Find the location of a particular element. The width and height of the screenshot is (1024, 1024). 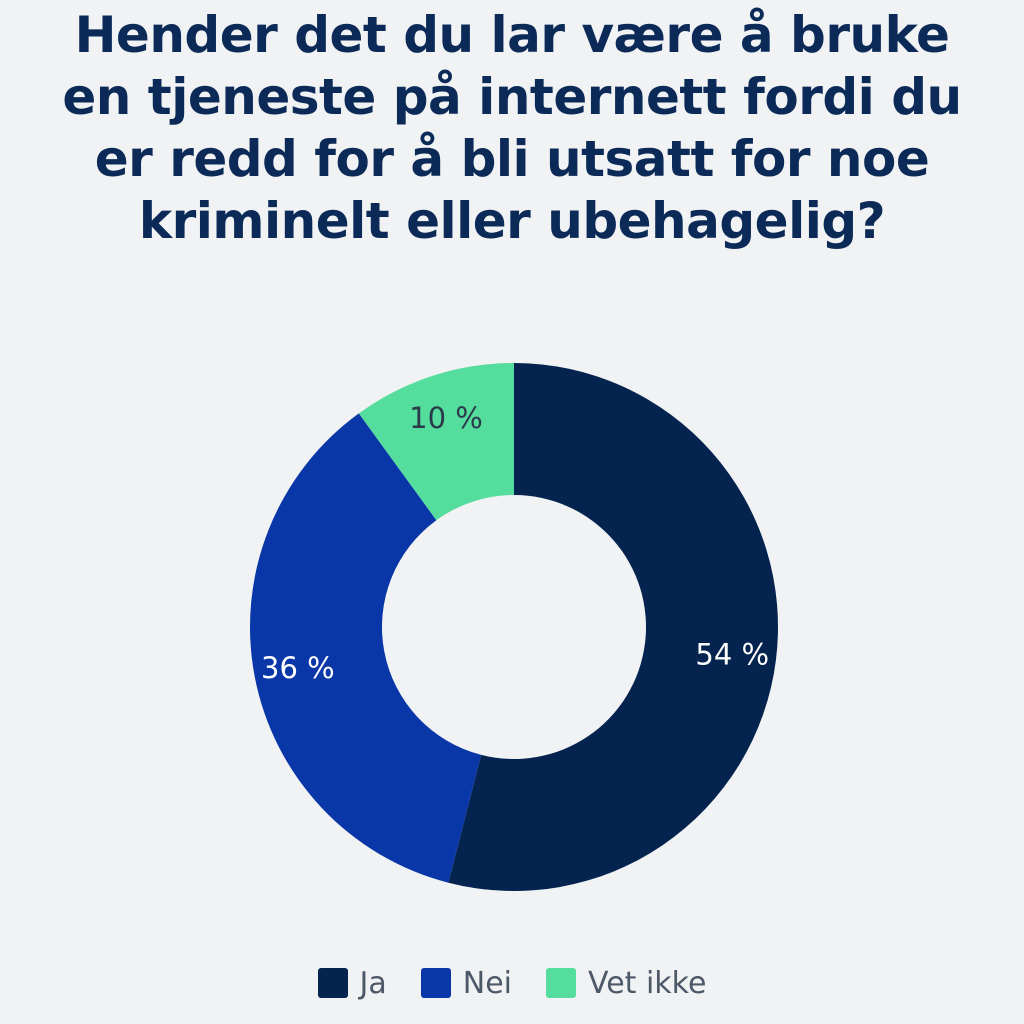

data-label-vet-ikke: 10 % is located at coordinates (446, 418).